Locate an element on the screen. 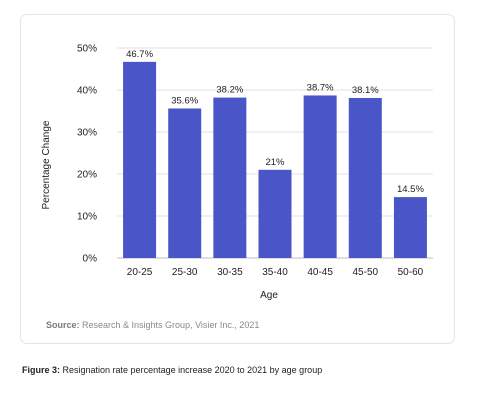 This screenshot has width=480, height=412. y-tick-label: 30% is located at coordinates (87, 133).